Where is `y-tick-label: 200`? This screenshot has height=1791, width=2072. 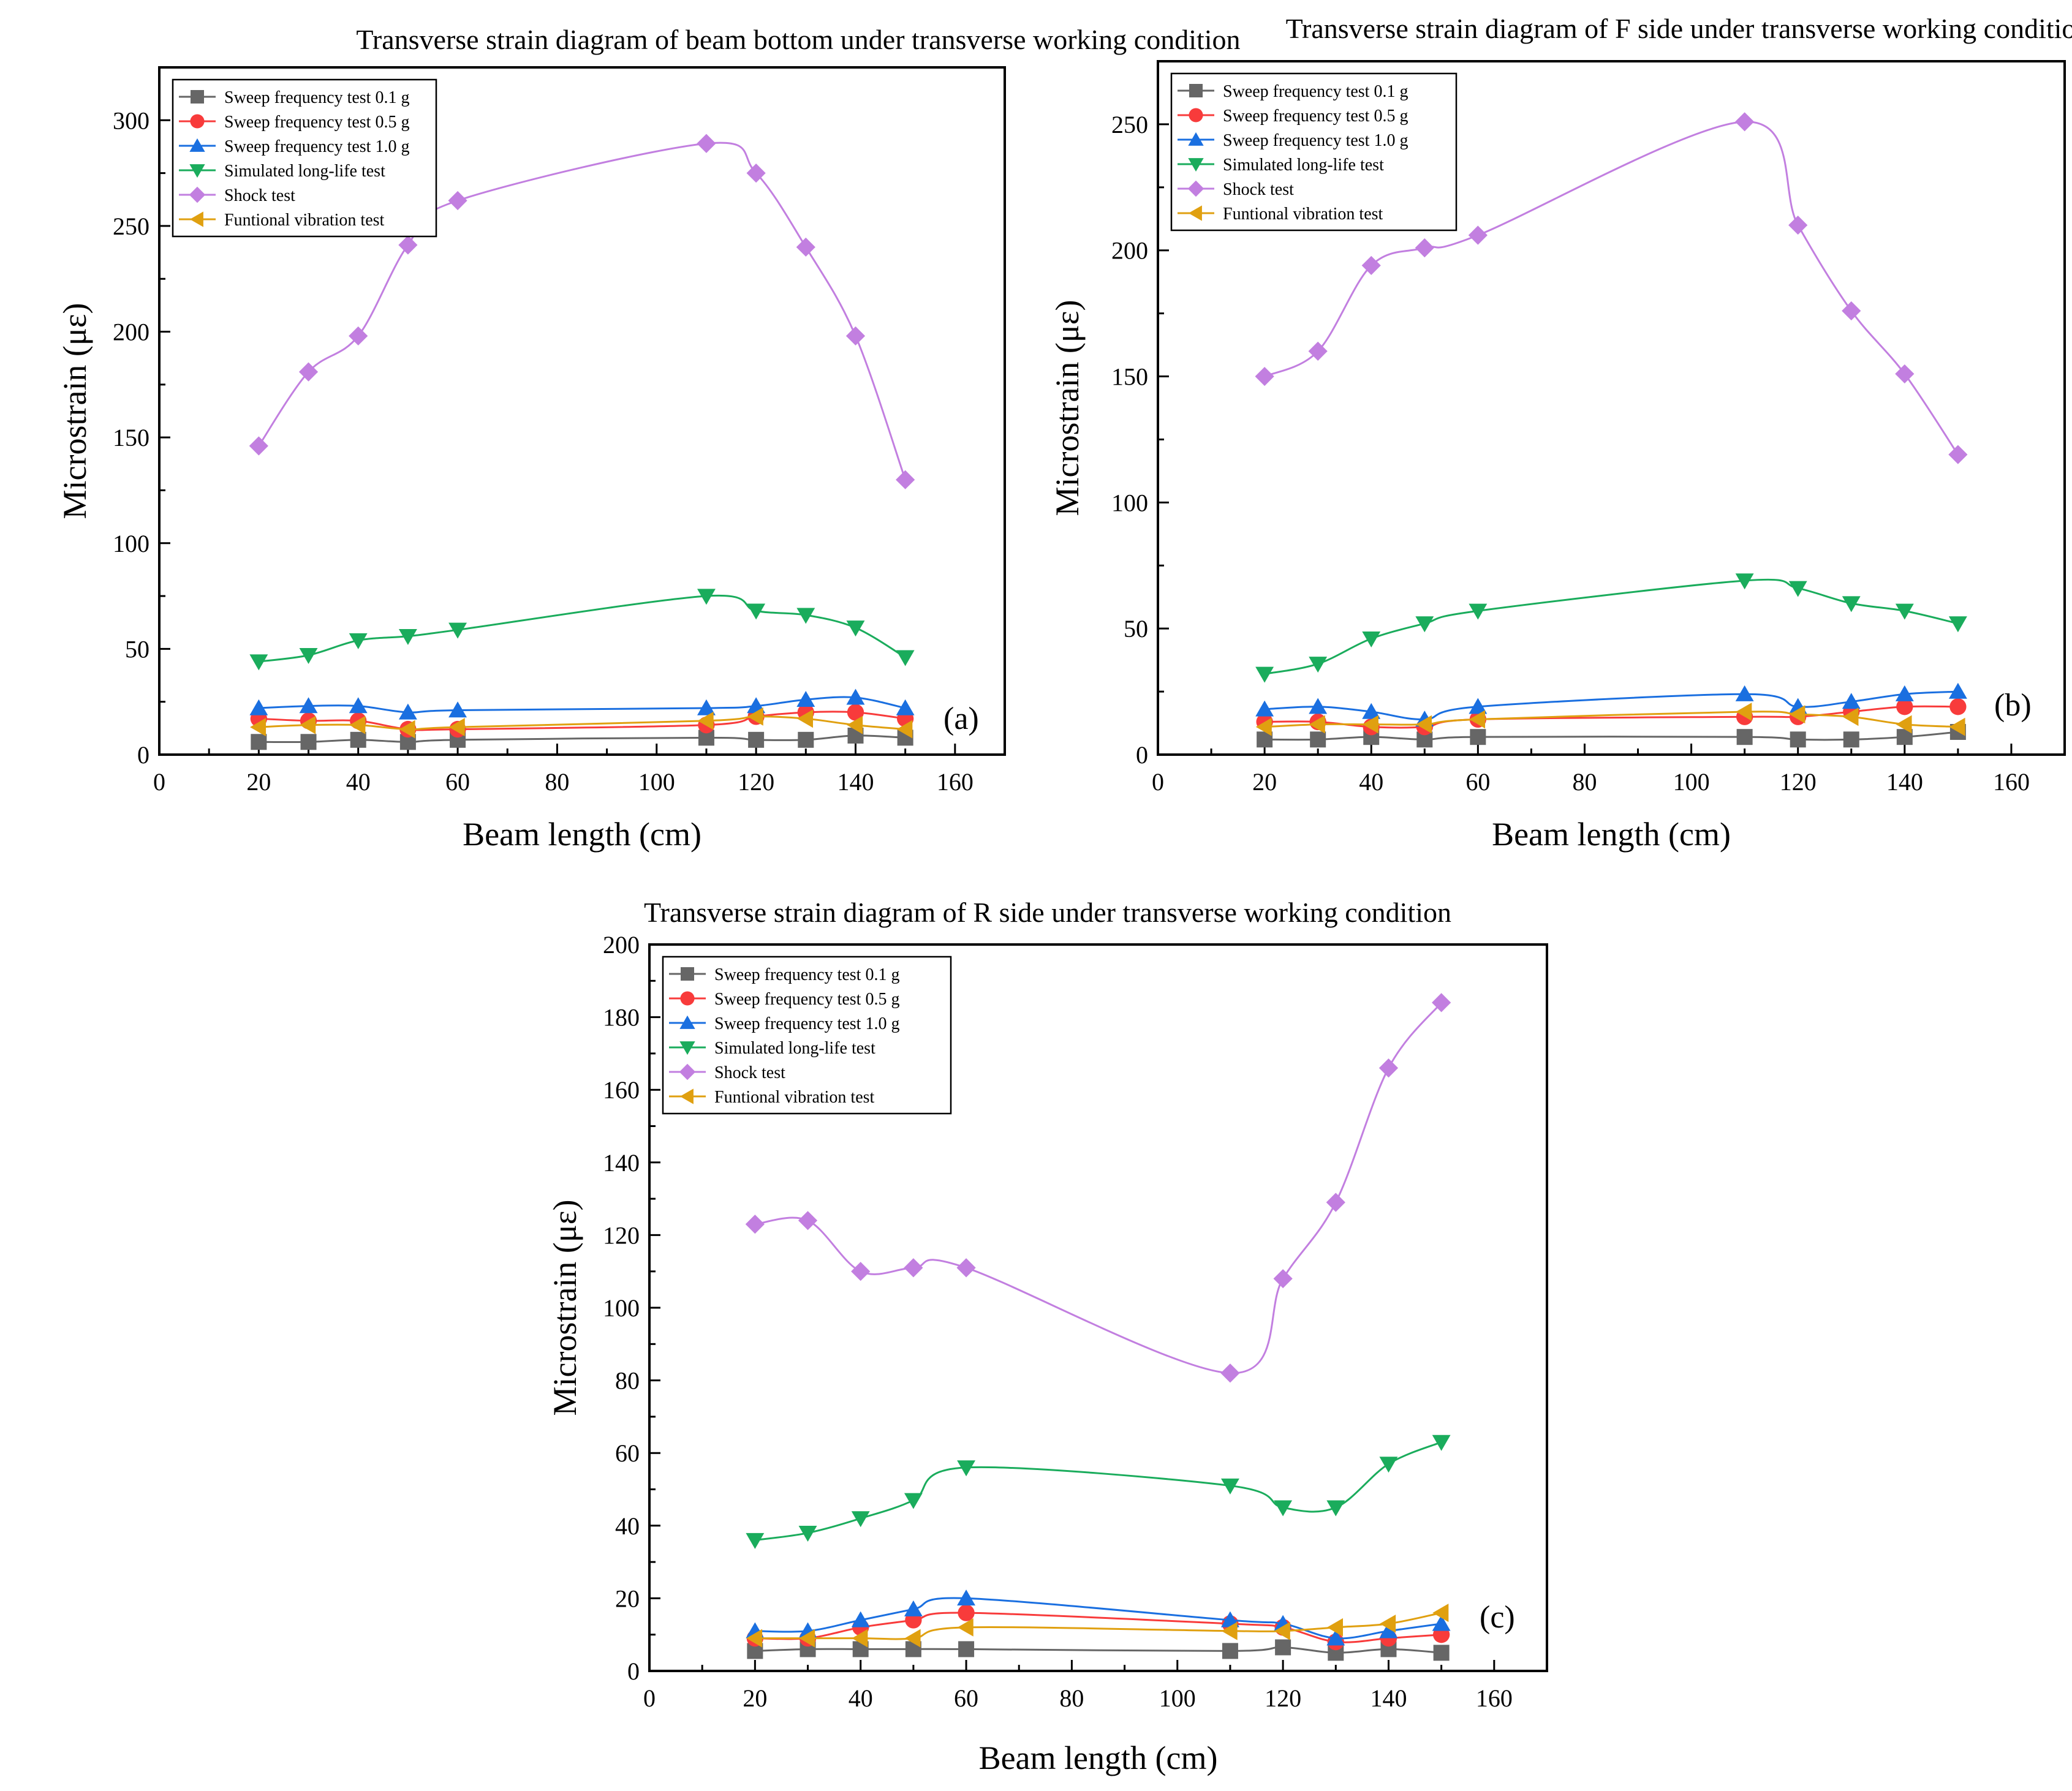
y-tick-label: 200 is located at coordinates (131, 332).